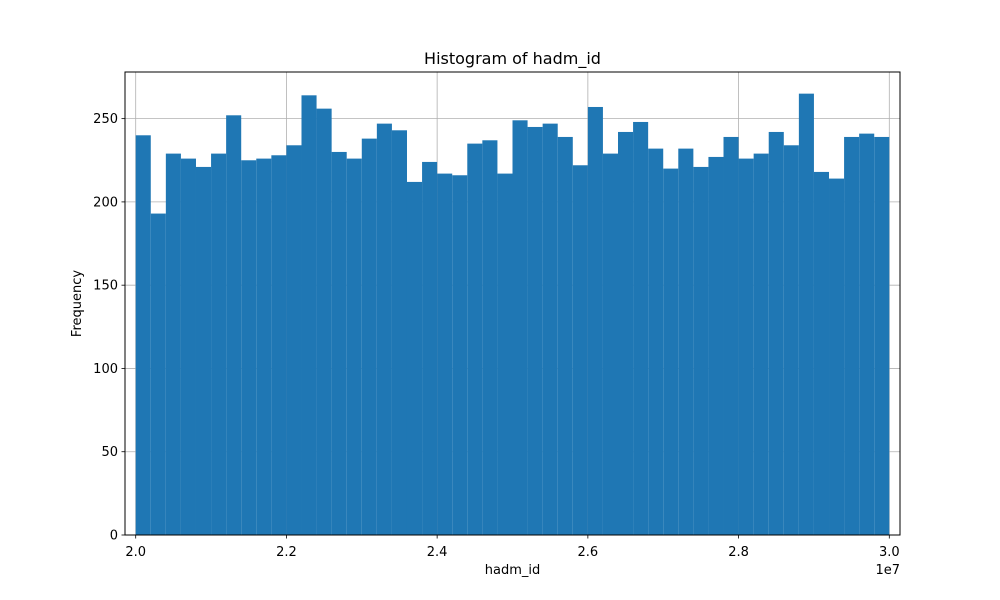 This screenshot has width=1000, height=600. I want to click on x-axis-ticks: 2.0 2.2 2.4 2.6 2.8 3.0, so click(512, 547).